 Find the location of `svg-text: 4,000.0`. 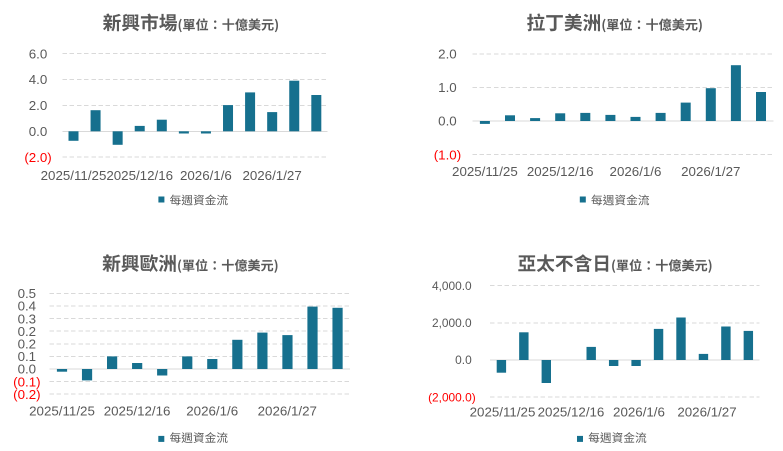

svg-text: 4,000.0 is located at coordinates (452, 286).